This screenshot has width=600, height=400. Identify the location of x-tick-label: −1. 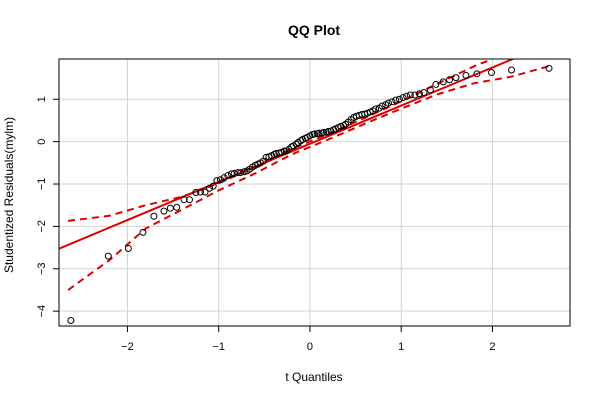
(218, 347).